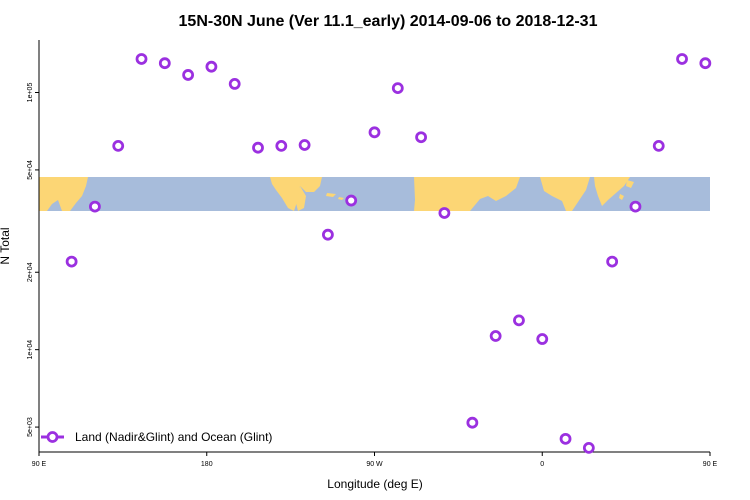  What do you see at coordinates (336, 194) in the screenshot?
I see `land-masses` at bounding box center [336, 194].